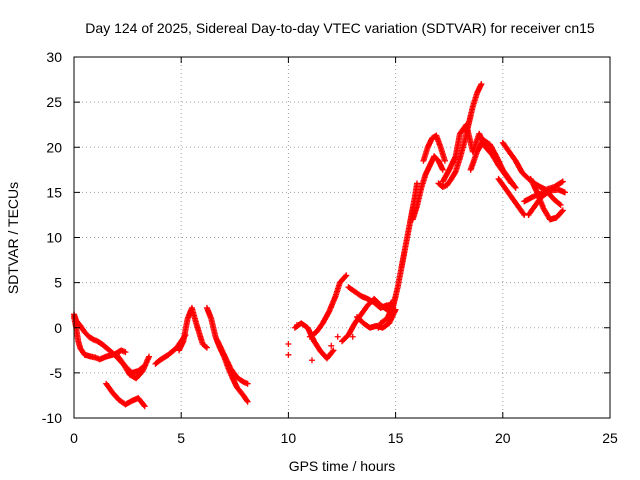  I want to click on y-tick-label: -10, so click(52, 418).